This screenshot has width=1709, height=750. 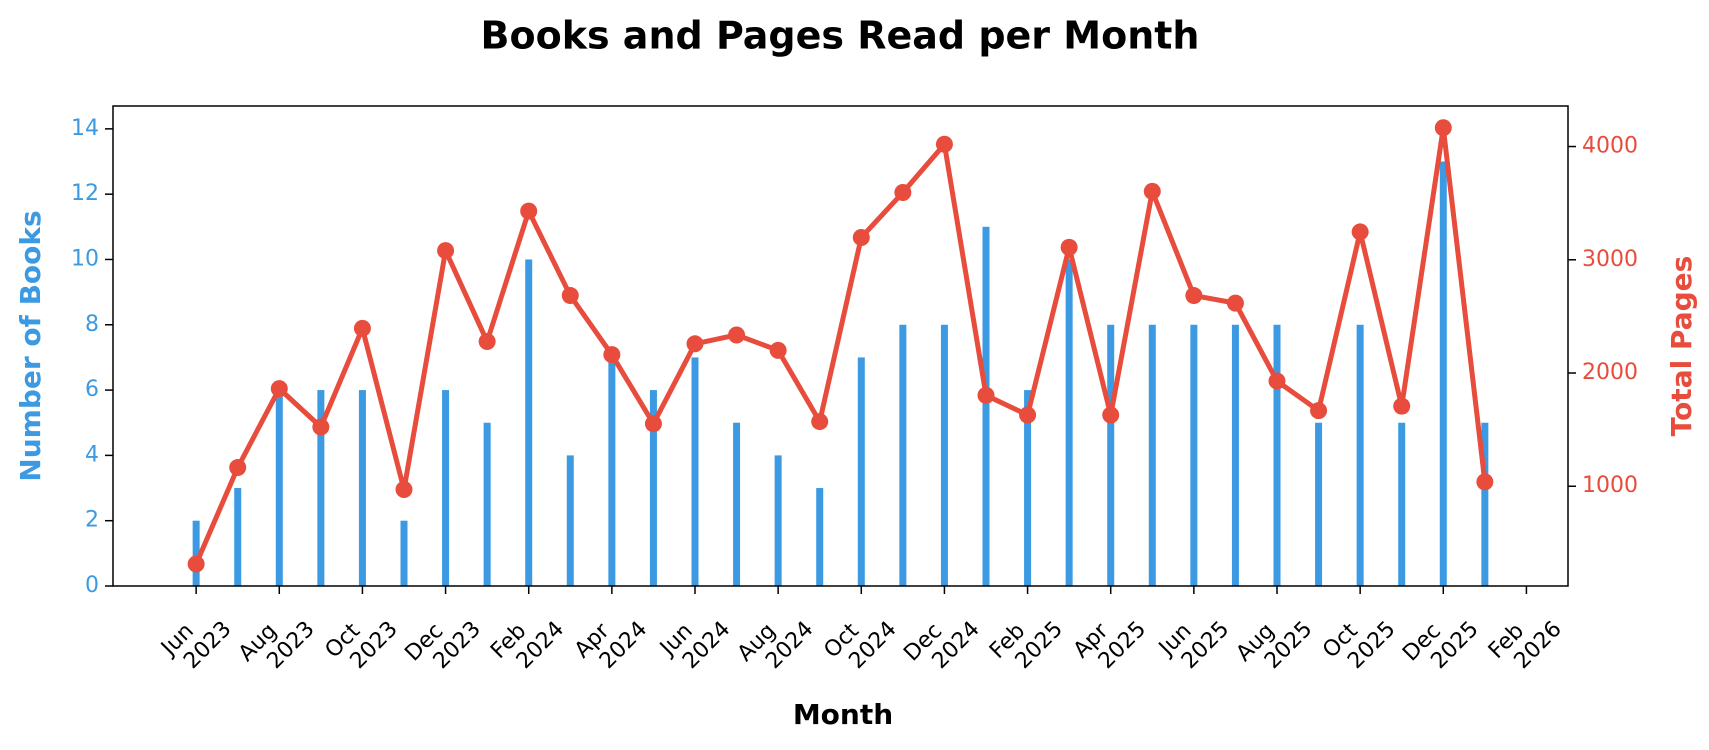 I want to click on x-tick-label: Dec2025, so click(x=1440, y=641).